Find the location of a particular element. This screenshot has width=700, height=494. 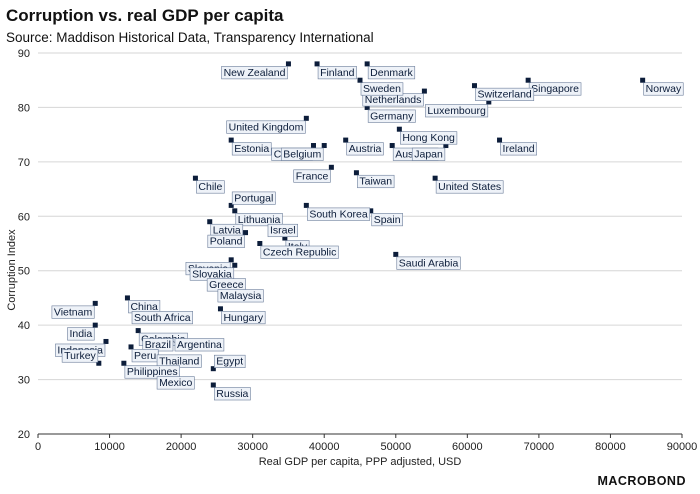

data-label-text: Finland is located at coordinates (337, 73).